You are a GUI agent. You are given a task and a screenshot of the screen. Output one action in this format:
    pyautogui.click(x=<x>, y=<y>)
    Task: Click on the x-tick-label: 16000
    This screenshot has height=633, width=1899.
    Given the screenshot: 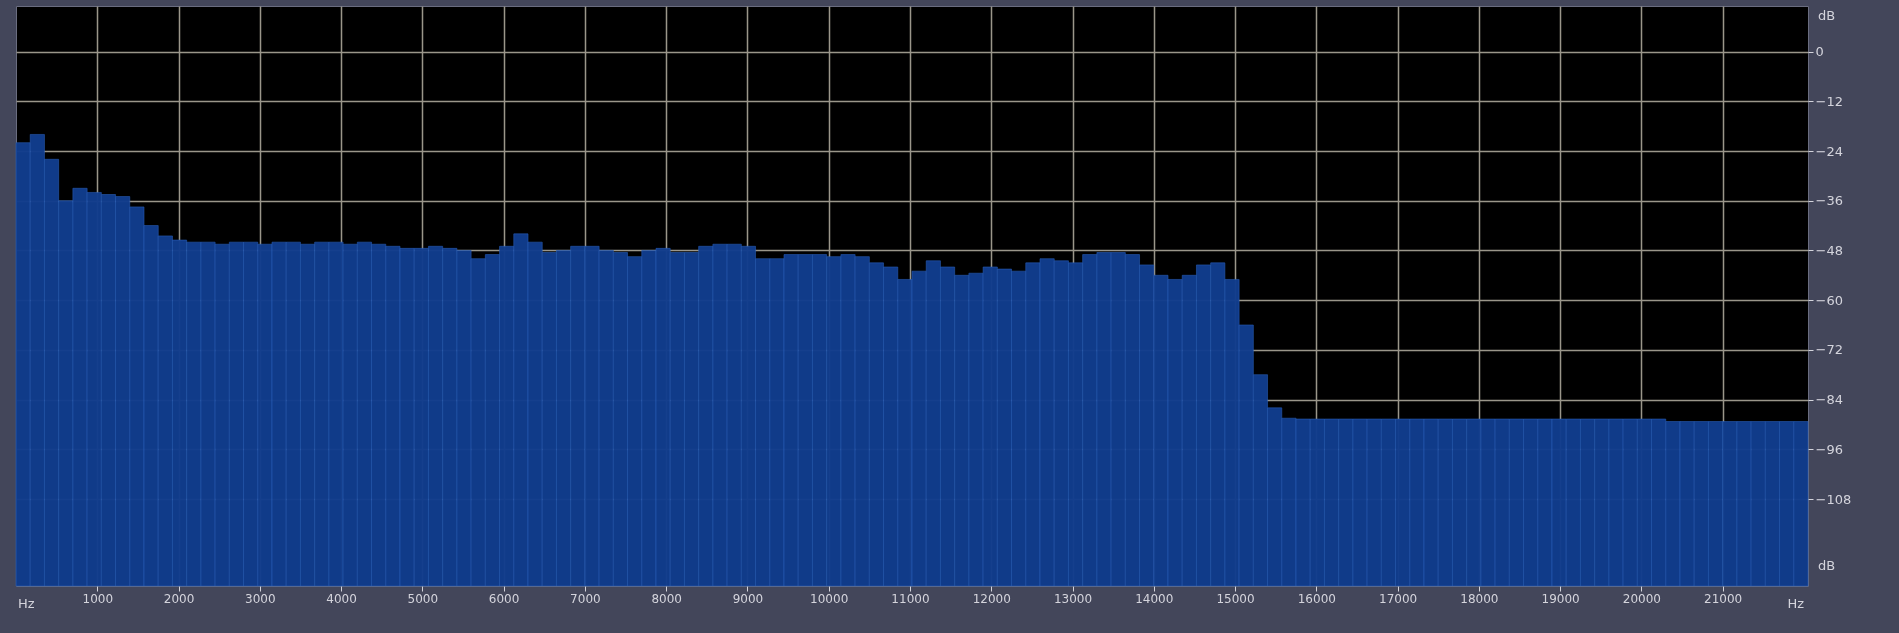 What is the action you would take?
    pyautogui.click(x=1316, y=598)
    